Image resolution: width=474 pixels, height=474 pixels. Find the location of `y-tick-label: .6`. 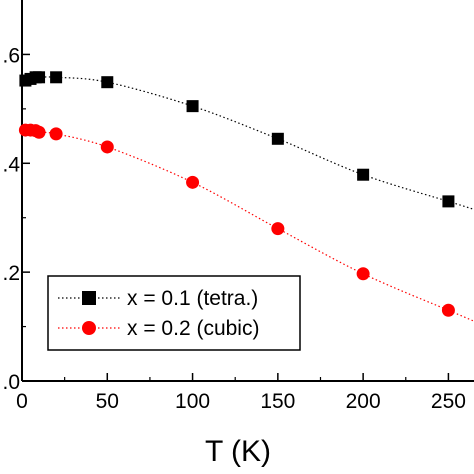

y-tick-label: .6 is located at coordinates (11, 55).